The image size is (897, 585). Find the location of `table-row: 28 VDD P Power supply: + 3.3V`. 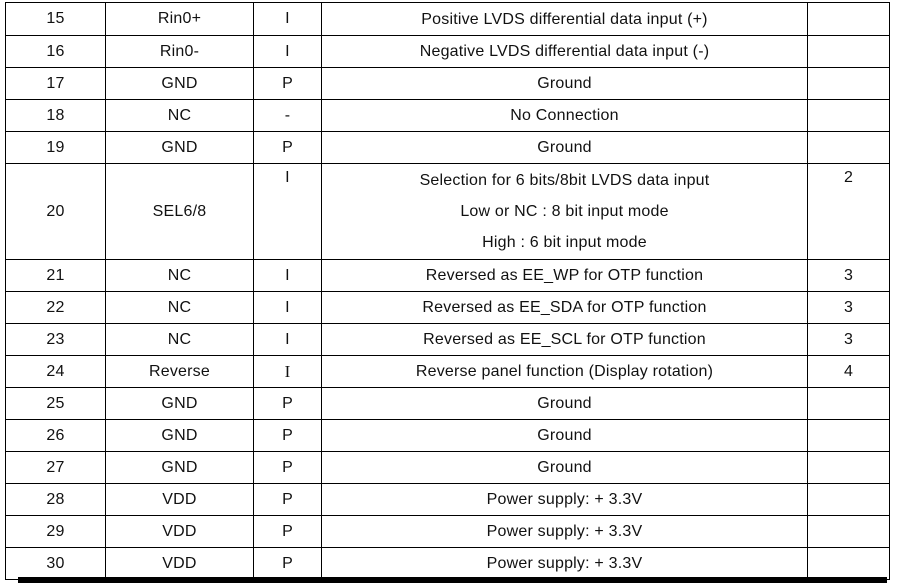

table-row: 28 VDD P Power supply: + 3.3V is located at coordinates (447, 499).